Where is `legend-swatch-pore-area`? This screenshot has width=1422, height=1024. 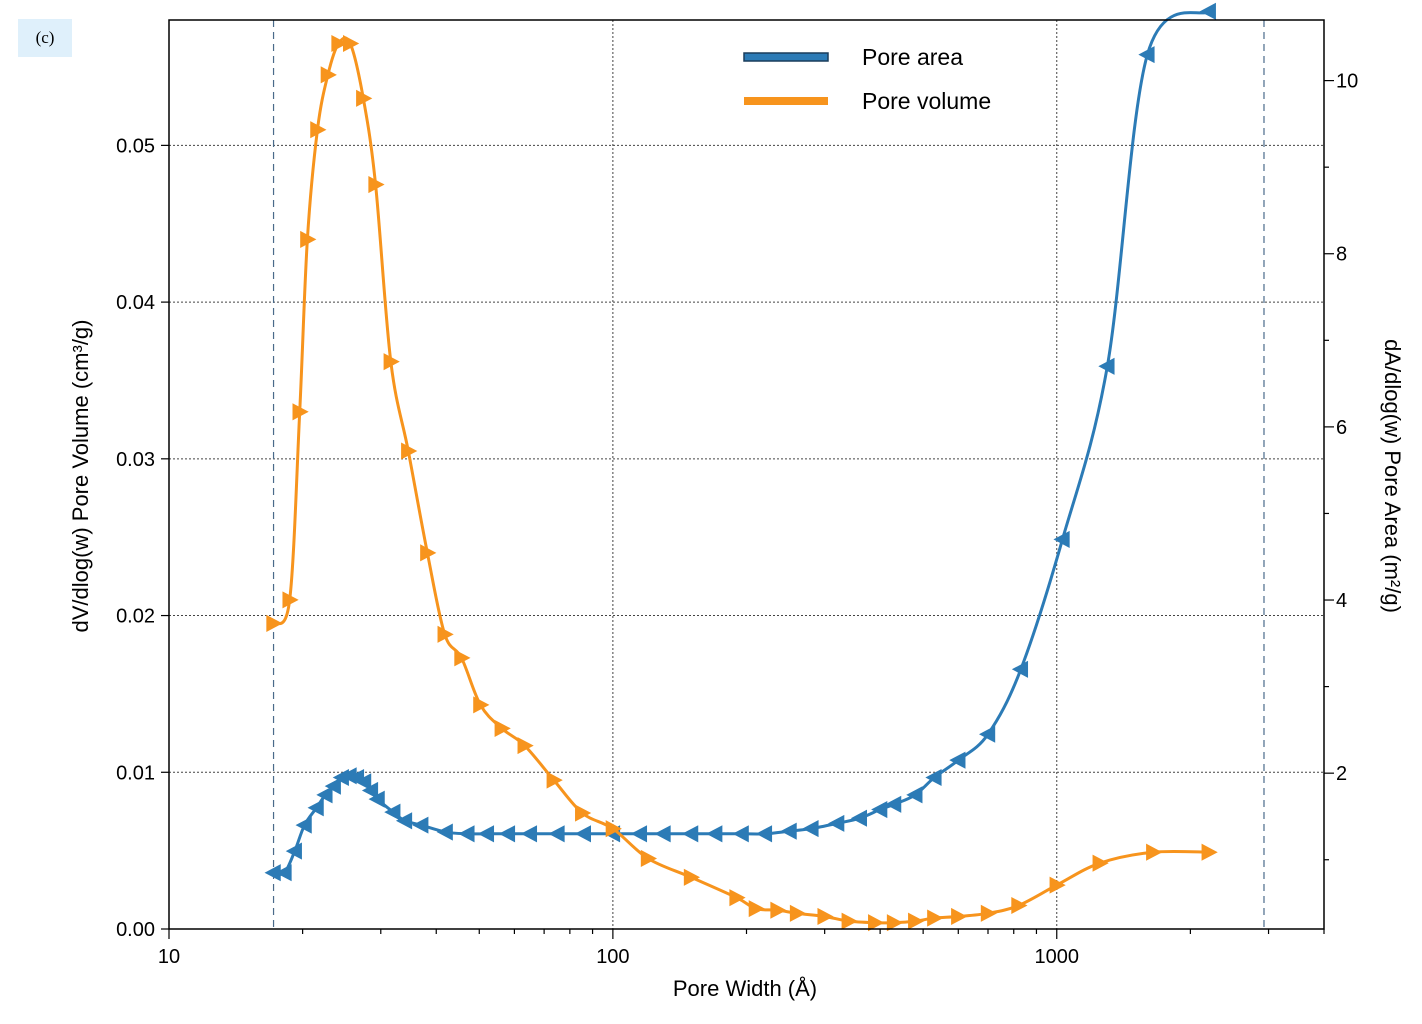
legend-swatch-pore-area is located at coordinates (786, 57).